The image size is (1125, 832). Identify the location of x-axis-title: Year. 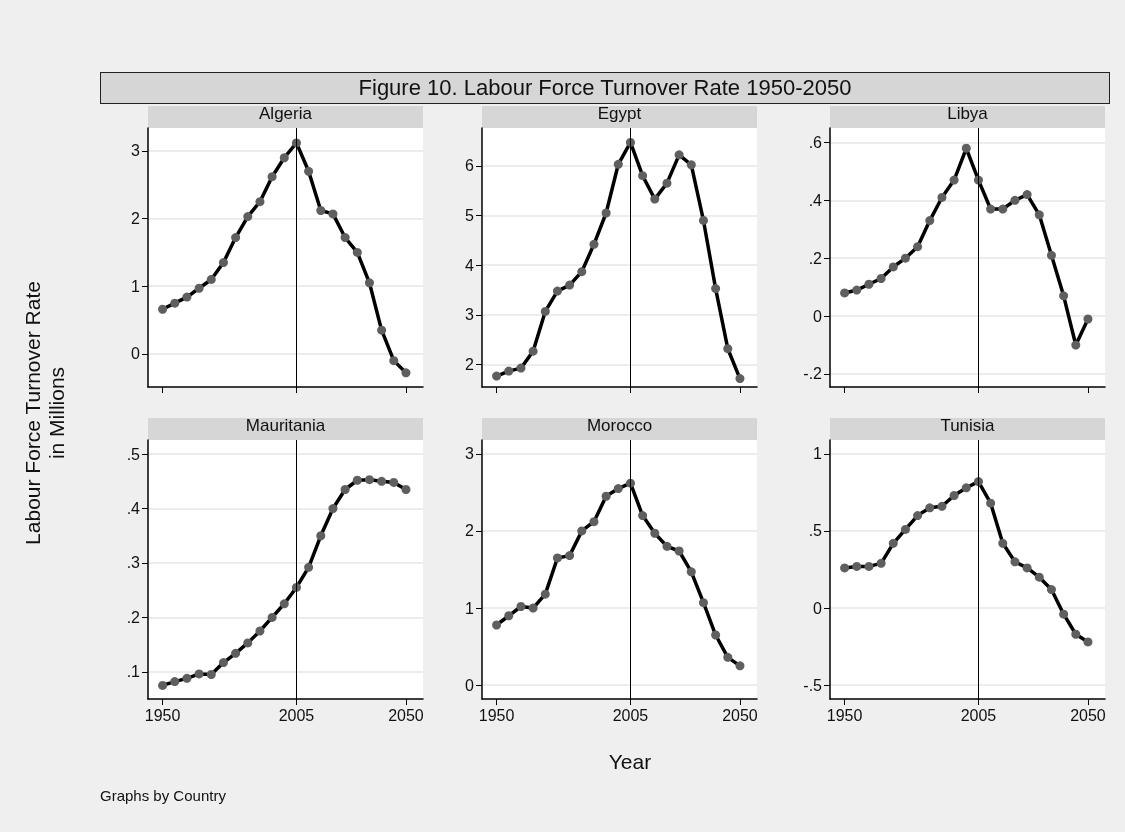
(630, 762).